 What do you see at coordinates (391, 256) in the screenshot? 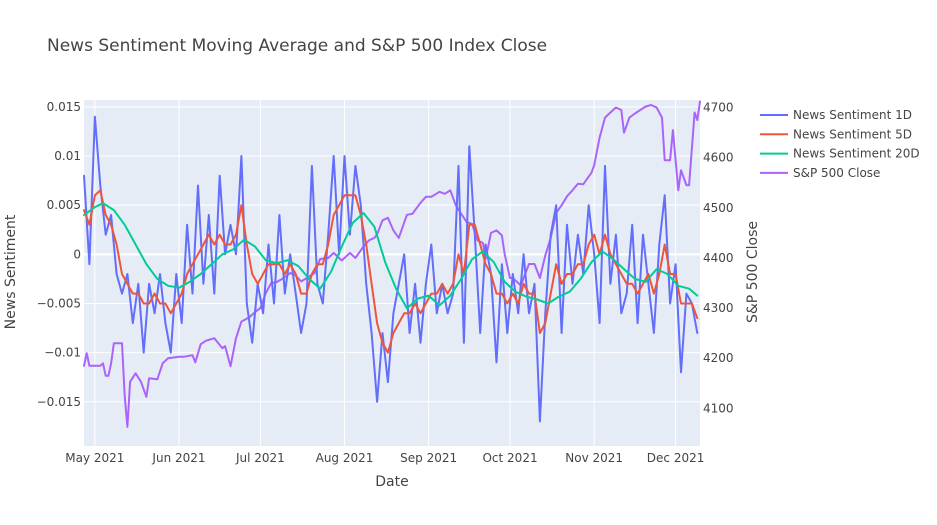
I see `series-line-news-sentiment-20d` at bounding box center [391, 256].